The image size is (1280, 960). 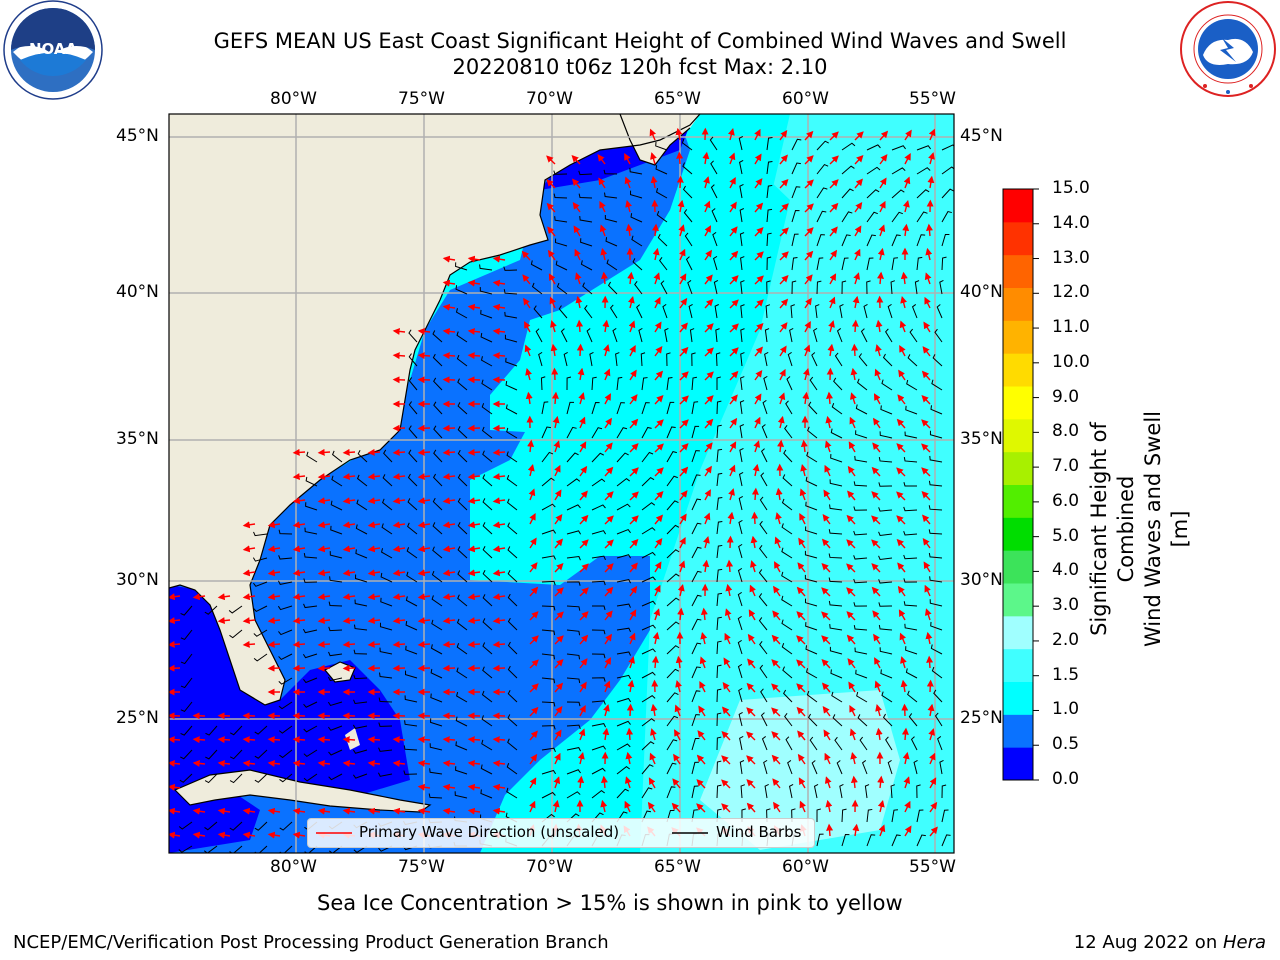 What do you see at coordinates (1066, 744) in the screenshot?
I see `colorbar-tick-label: 0.5` at bounding box center [1066, 744].